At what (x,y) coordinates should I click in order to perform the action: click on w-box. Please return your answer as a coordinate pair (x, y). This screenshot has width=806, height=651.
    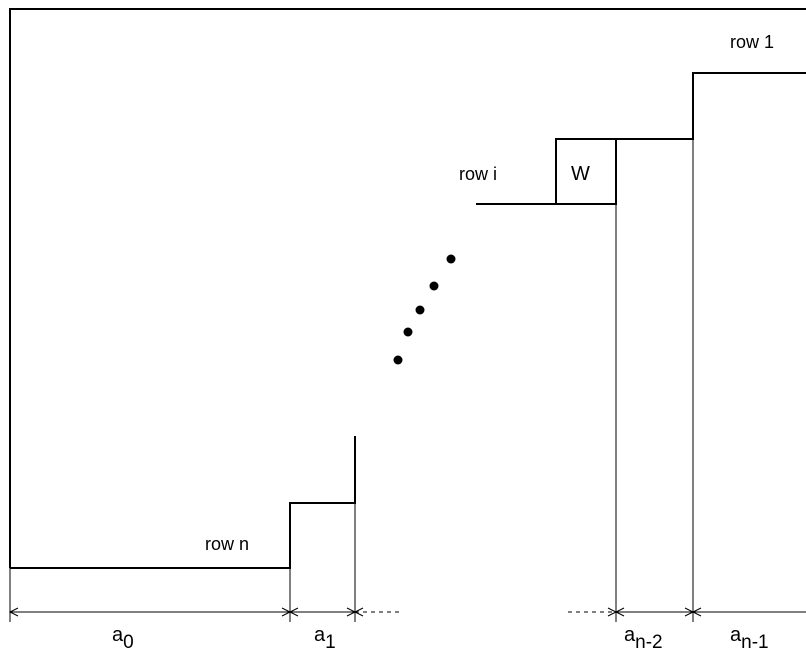
    Looking at the image, I should click on (586, 171).